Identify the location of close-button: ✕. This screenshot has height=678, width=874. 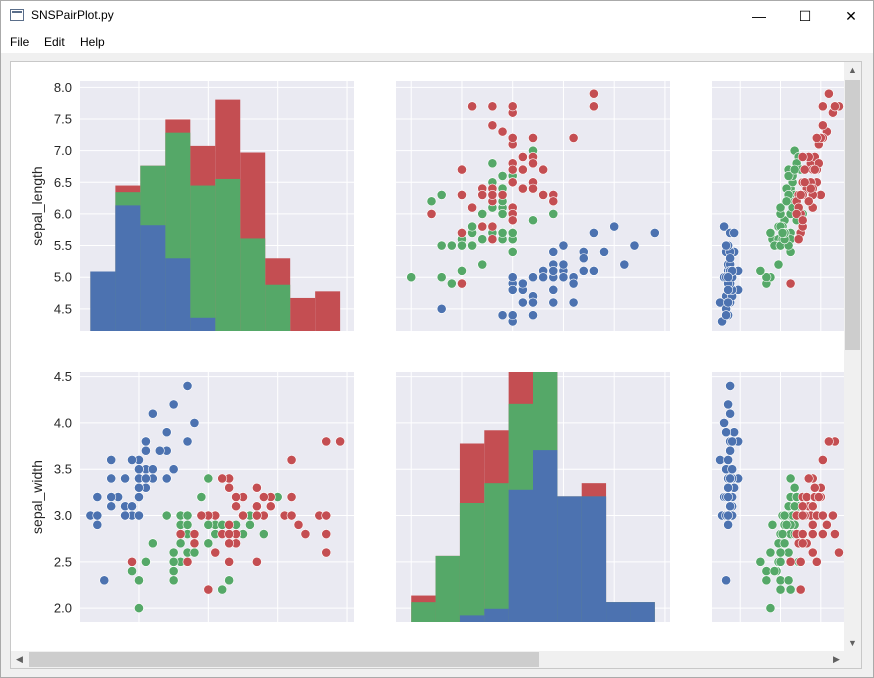
(851, 15).